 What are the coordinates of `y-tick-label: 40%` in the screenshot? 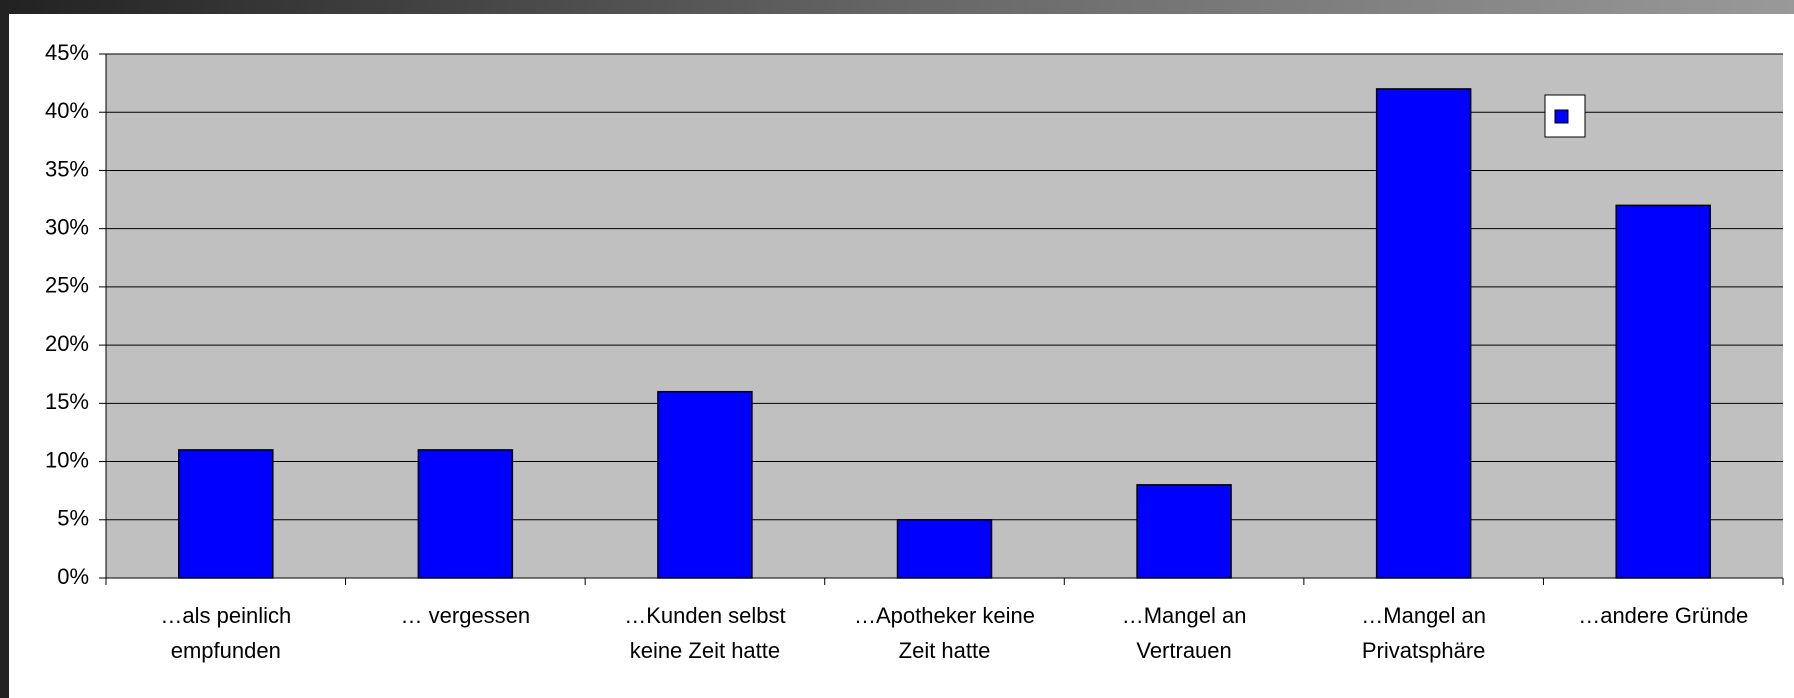 It's located at (67, 110).